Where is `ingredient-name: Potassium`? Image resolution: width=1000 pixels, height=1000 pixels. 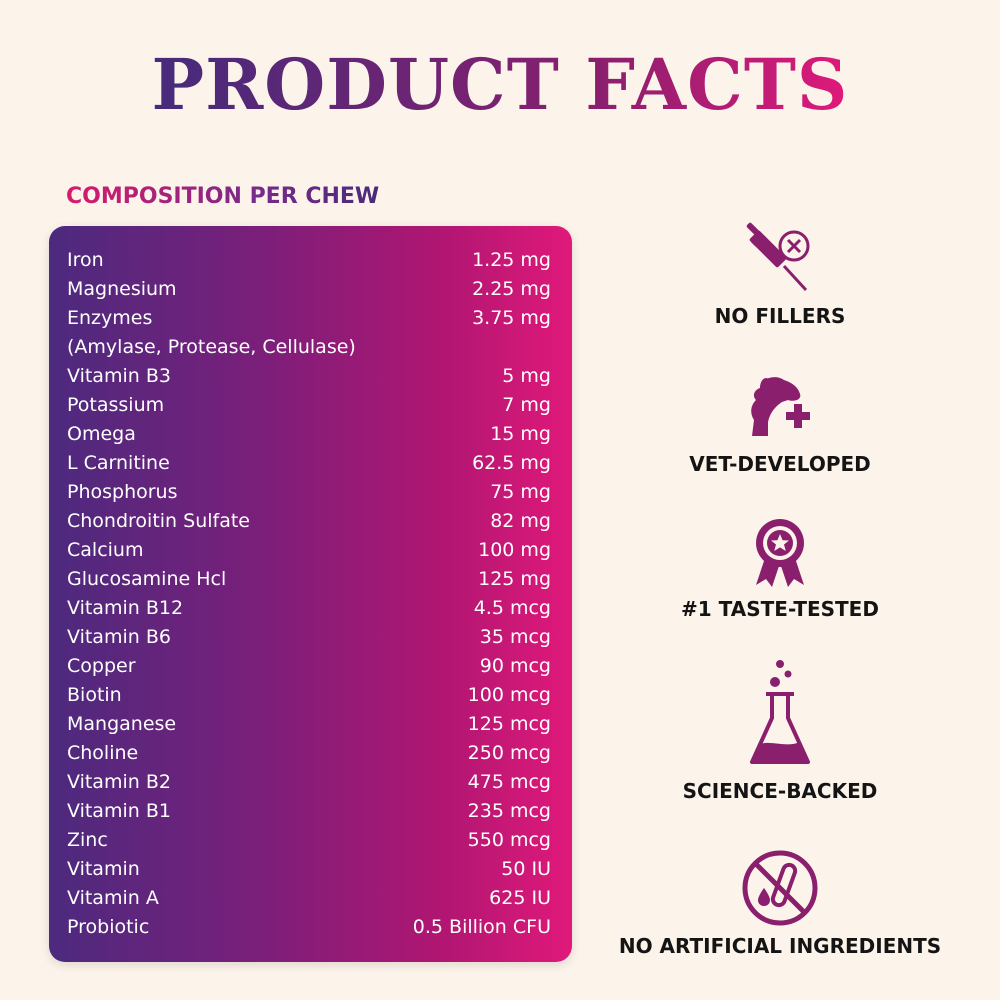 ingredient-name: Potassium is located at coordinates (116, 405).